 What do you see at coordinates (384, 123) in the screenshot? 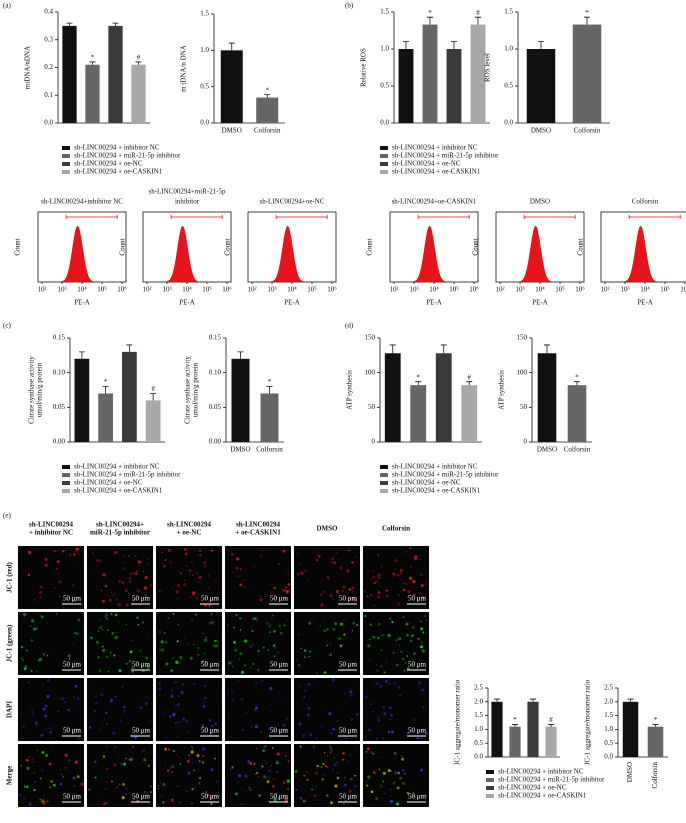
I see `y-tick-label: 0.0` at bounding box center [384, 123].